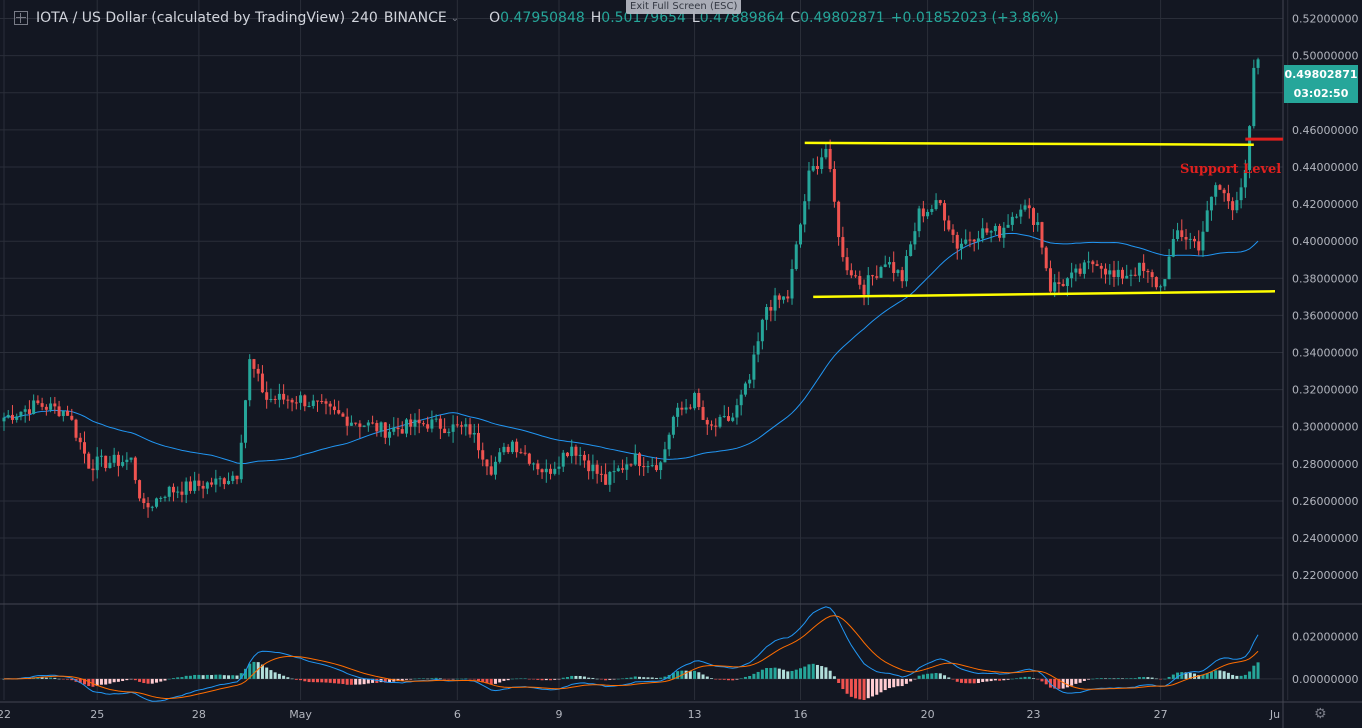 This screenshot has width=1362, height=728. Describe the element at coordinates (97, 714) in the screenshot. I see `date-tick-label: 25` at that location.